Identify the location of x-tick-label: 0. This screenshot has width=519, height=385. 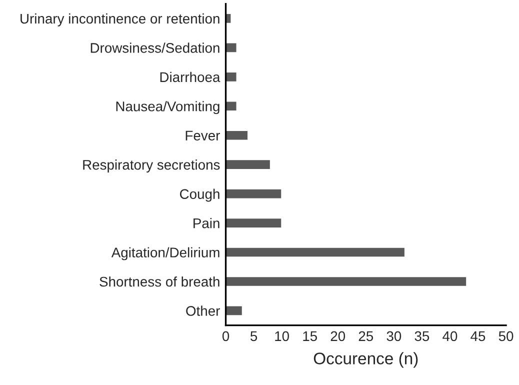
(226, 336).